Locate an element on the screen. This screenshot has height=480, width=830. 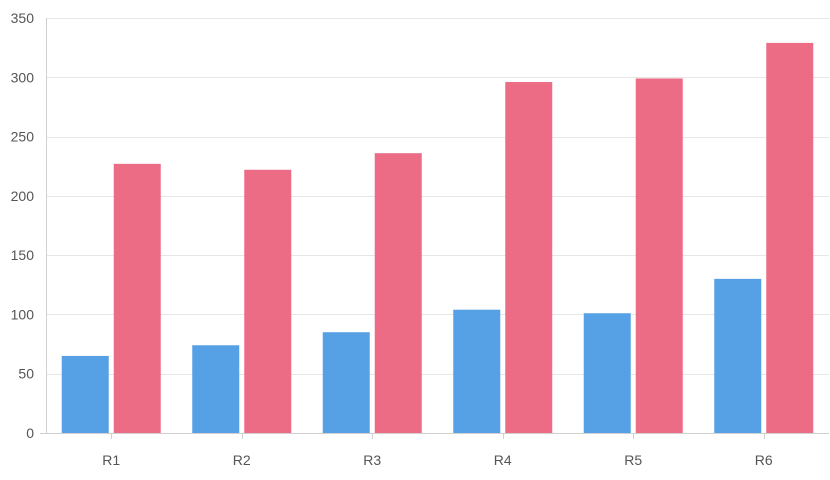
x-tick-label-r4: R4 is located at coordinates (503, 460).